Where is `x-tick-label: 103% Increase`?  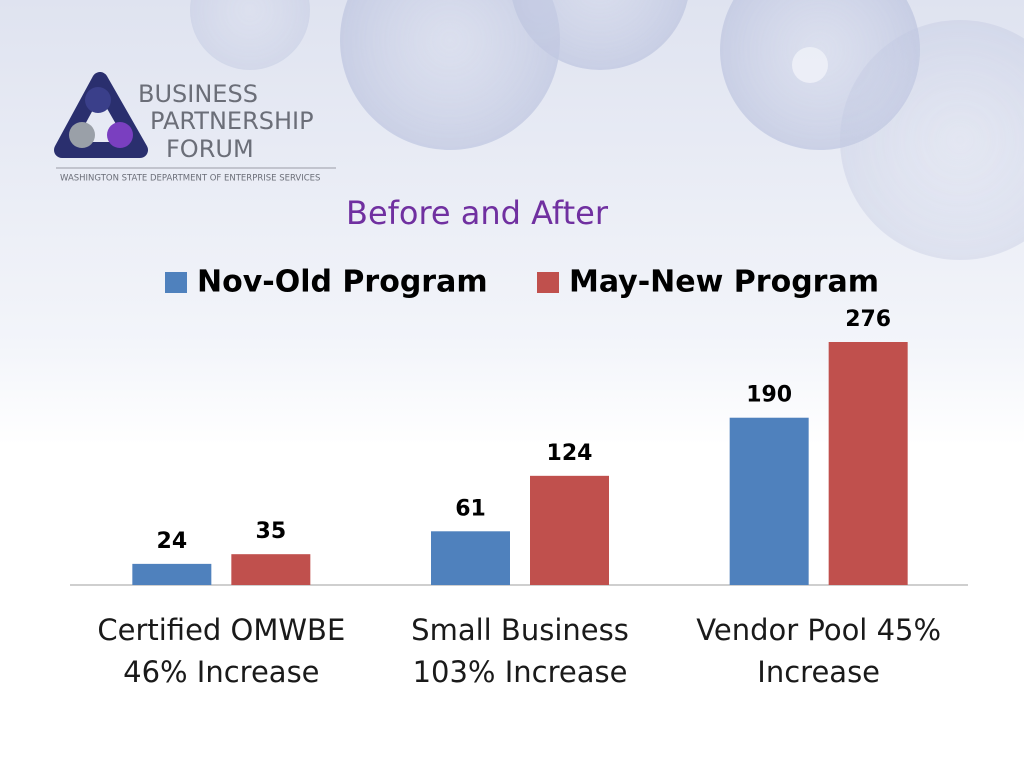 x-tick-label: 103% Increase is located at coordinates (520, 672).